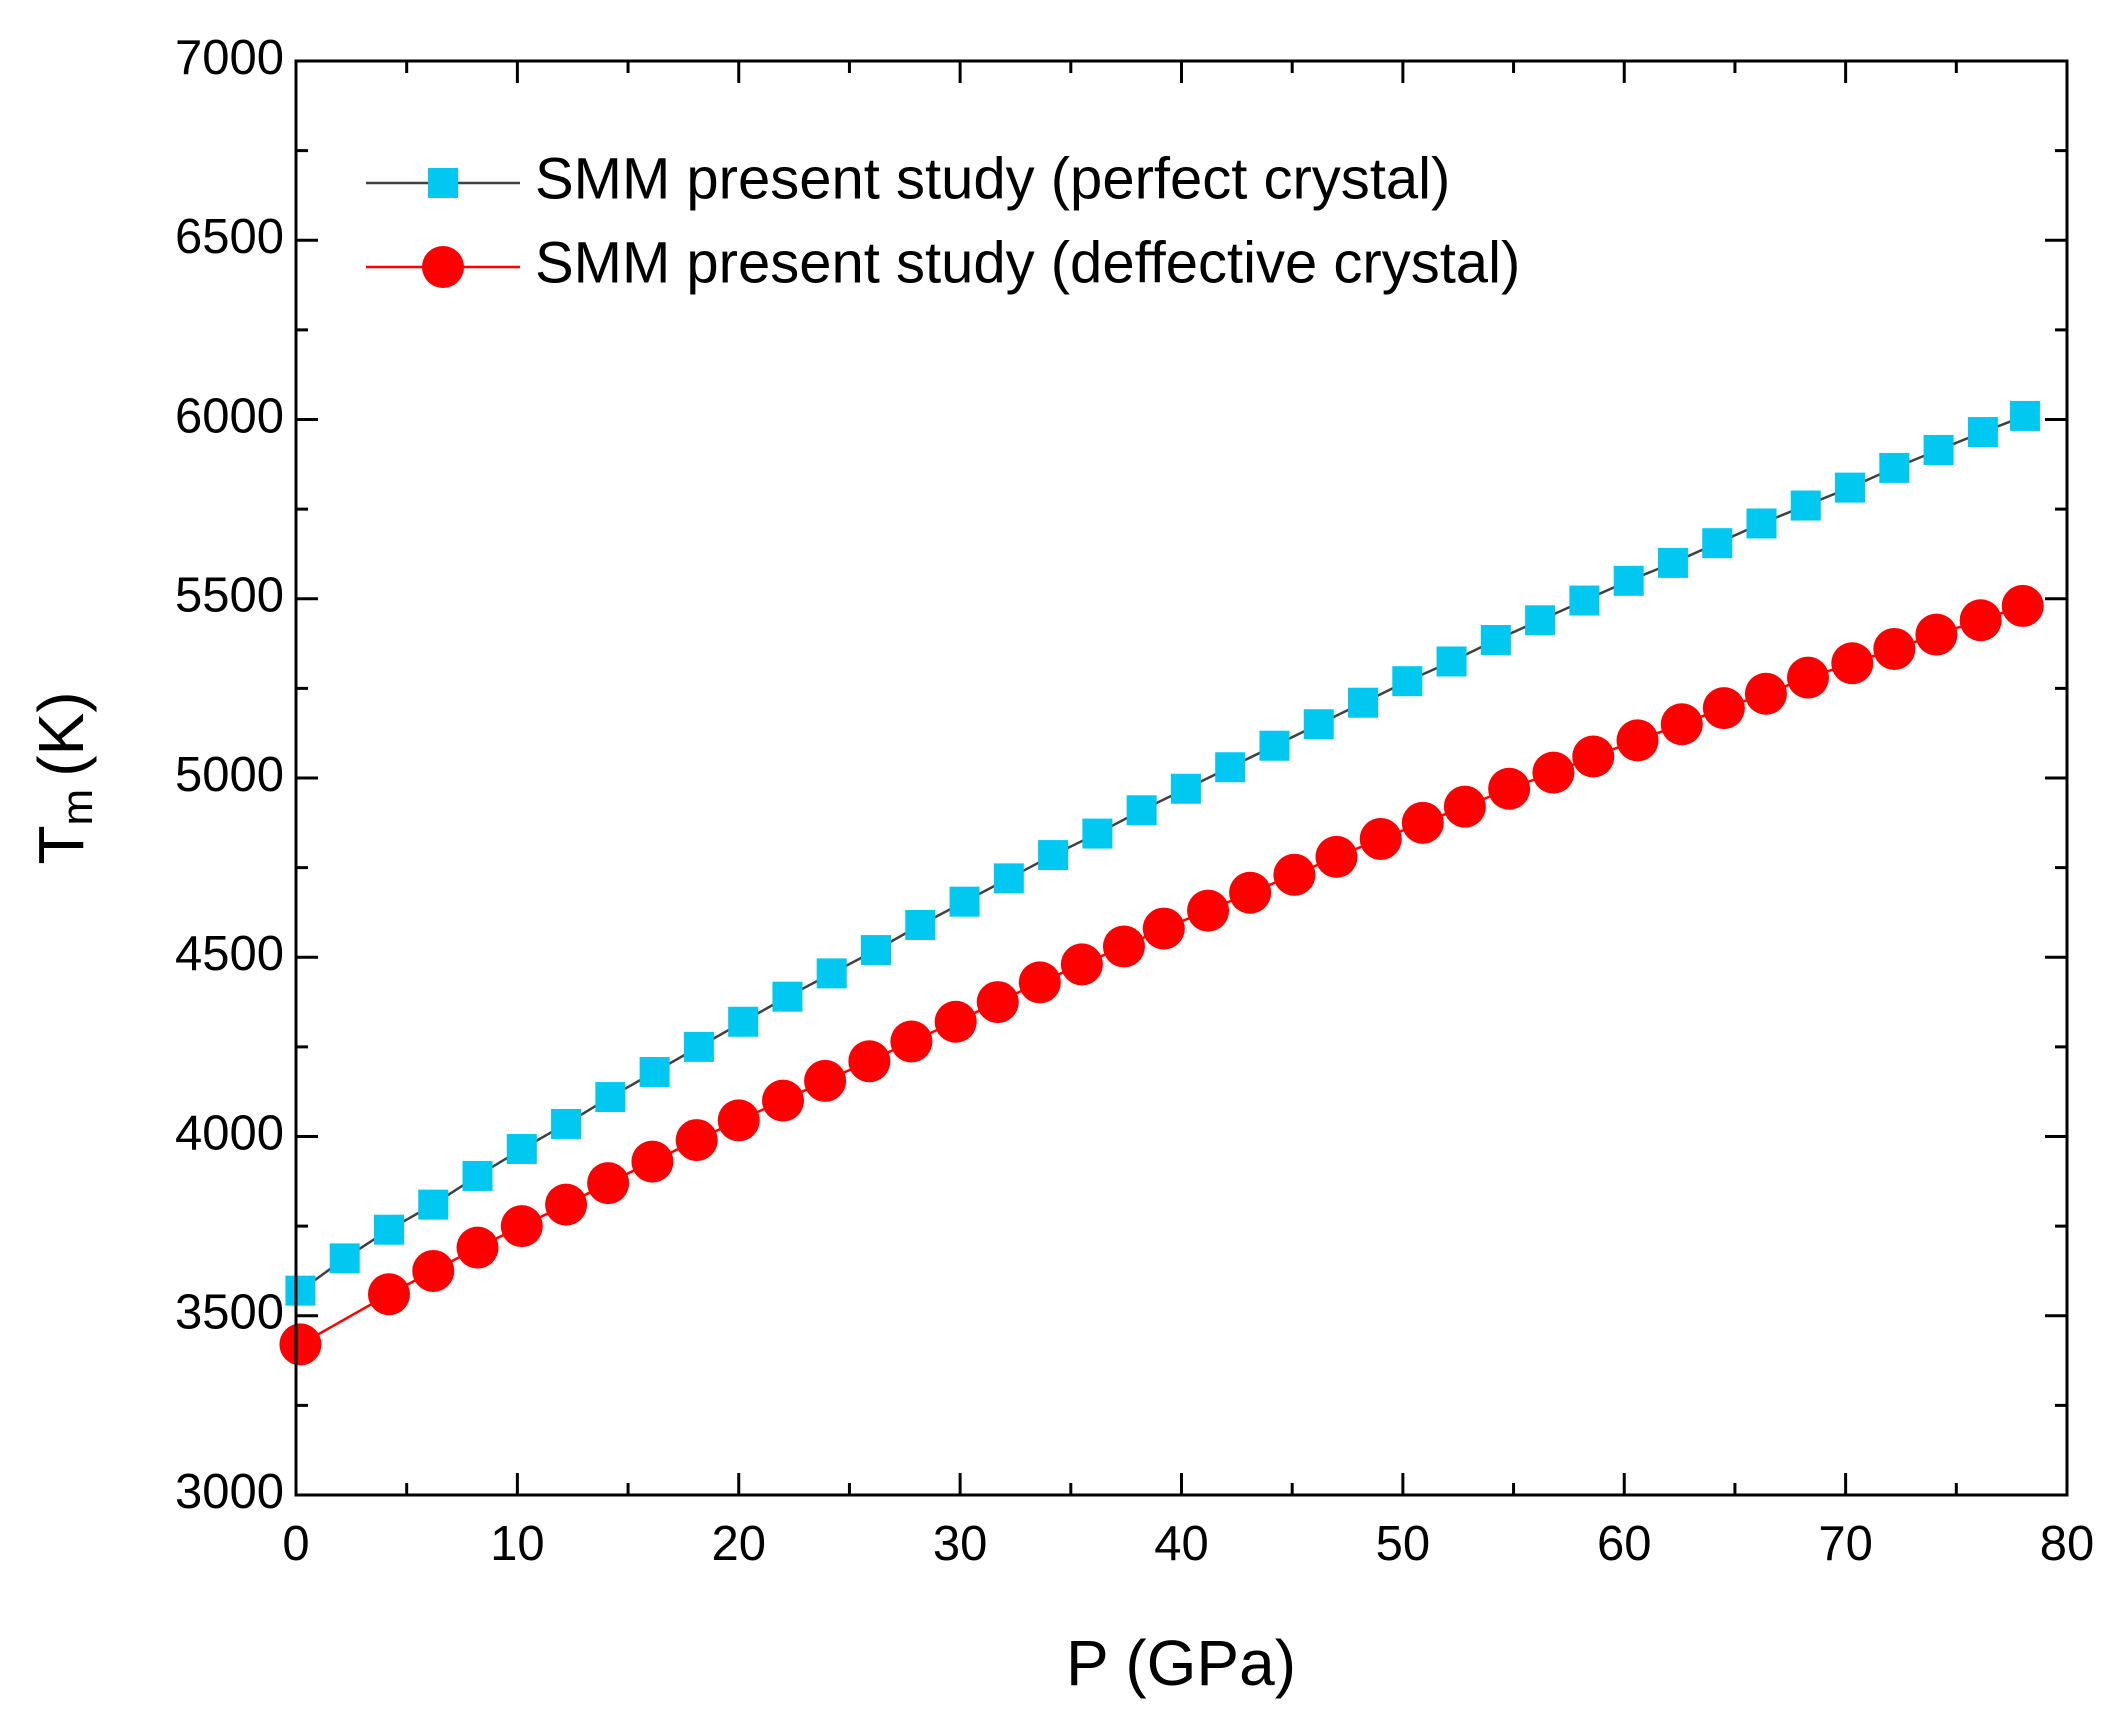 Image resolution: width=2127 pixels, height=1736 pixels. I want to click on y-title-sub: m, so click(77, 807).